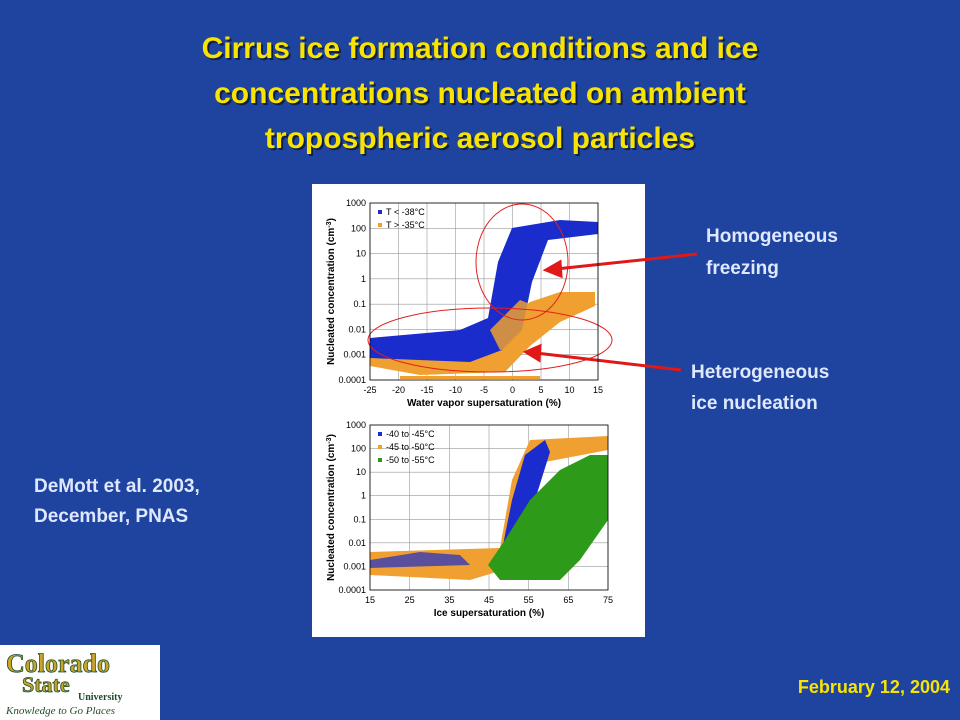 The height and width of the screenshot is (720, 960). I want to click on legend-label: T < -38°C, so click(405, 212).